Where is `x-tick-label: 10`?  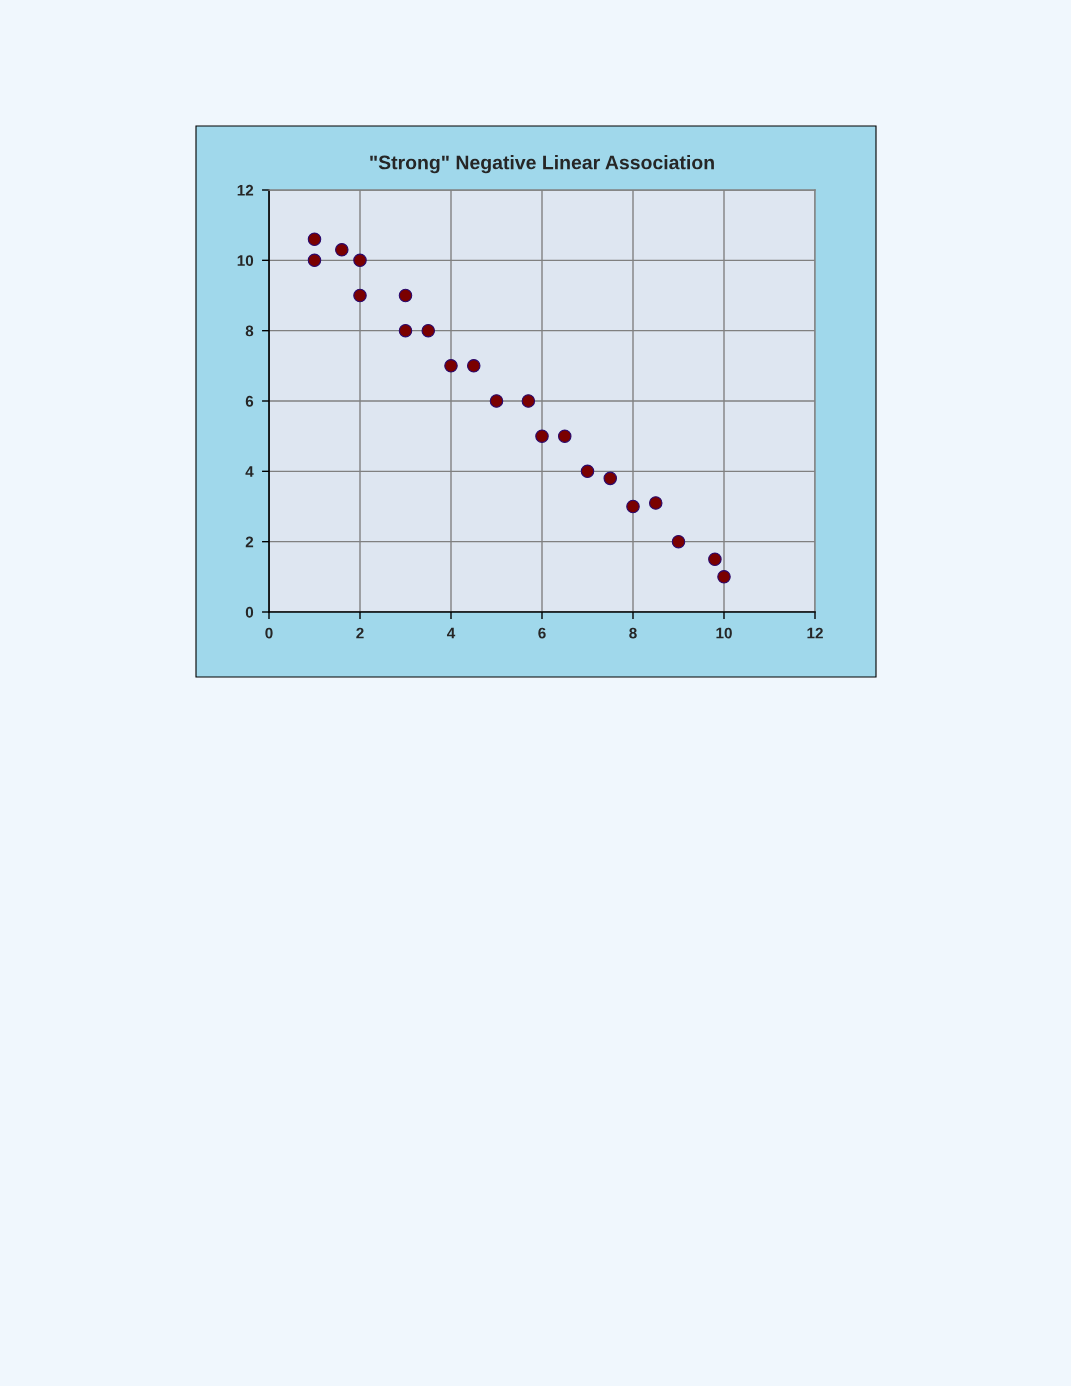 x-tick-label: 10 is located at coordinates (724, 633).